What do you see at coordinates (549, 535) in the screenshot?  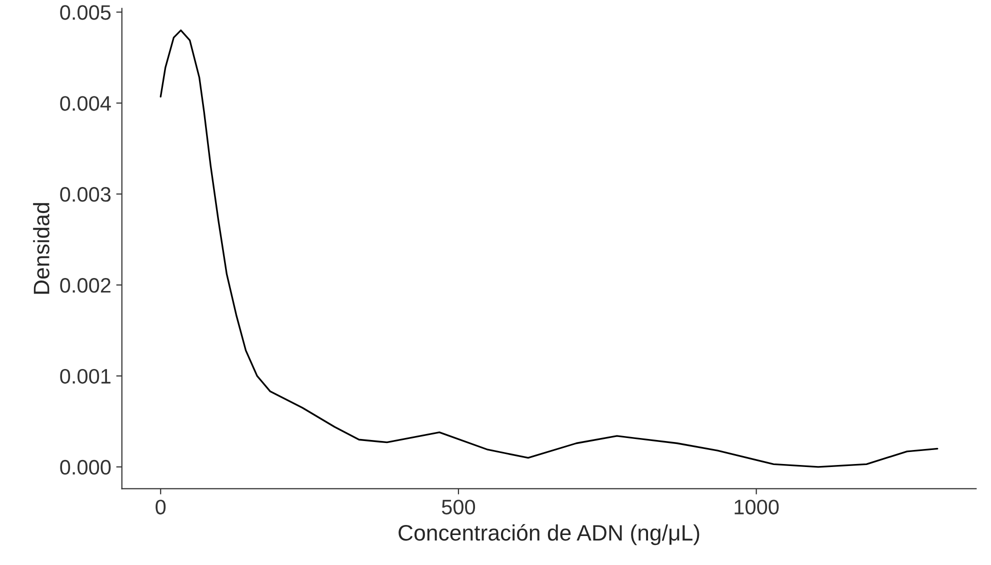 I see `x-axis-title: Concentración de ADN (ng/μL)` at bounding box center [549, 535].